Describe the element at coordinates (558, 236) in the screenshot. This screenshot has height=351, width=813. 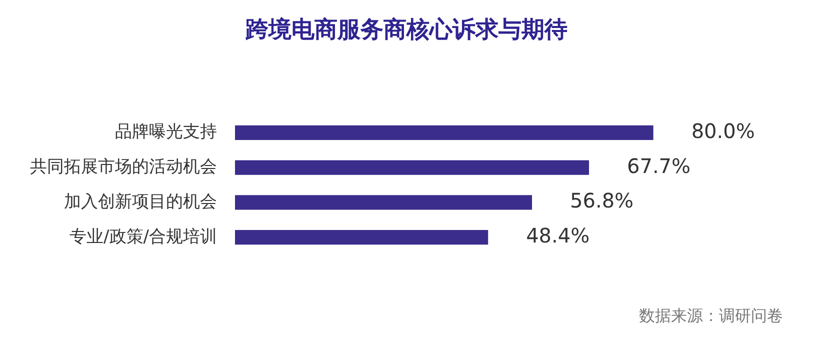
I see `data-label: 48.4%` at that location.